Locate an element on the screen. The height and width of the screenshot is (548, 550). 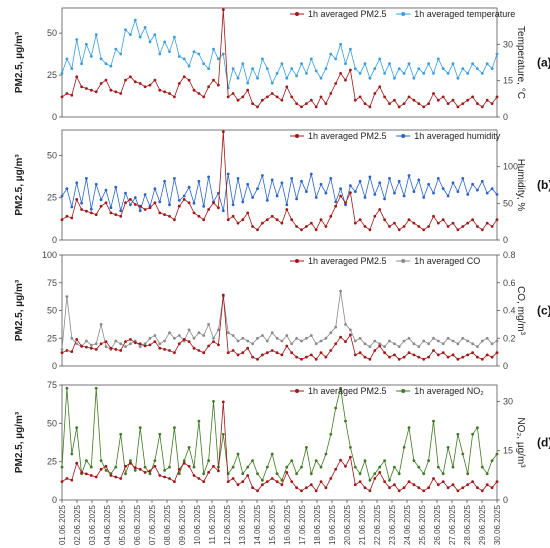
panel-tag: (b) is located at coordinates (543, 185).